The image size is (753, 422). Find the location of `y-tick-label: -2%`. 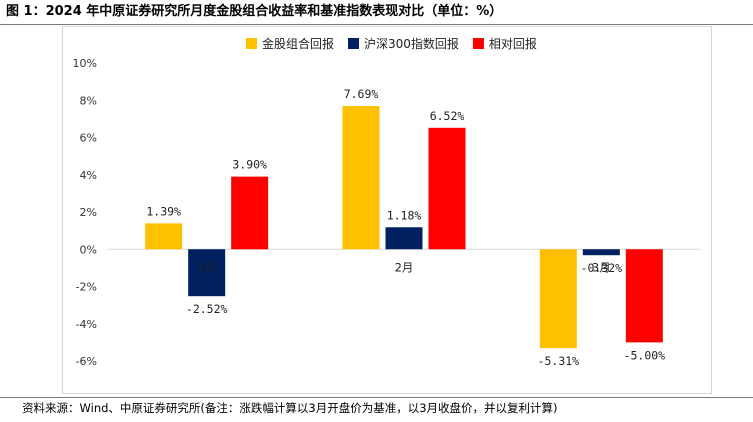

y-tick-label: -2% is located at coordinates (86, 287).